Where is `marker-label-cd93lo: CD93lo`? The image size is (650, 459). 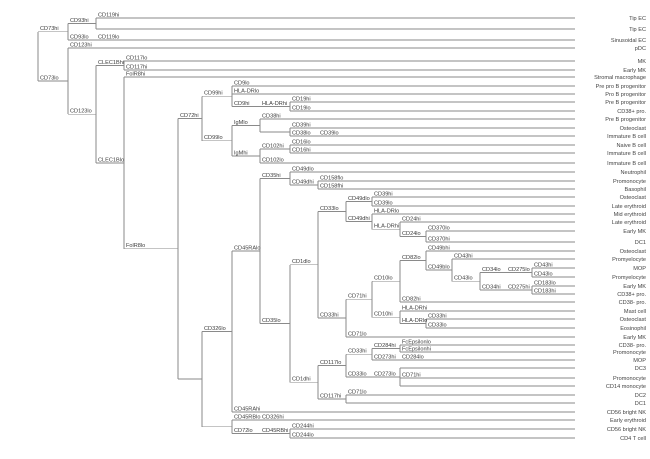 marker-label-cd93lo: CD93lo is located at coordinates (79, 37).